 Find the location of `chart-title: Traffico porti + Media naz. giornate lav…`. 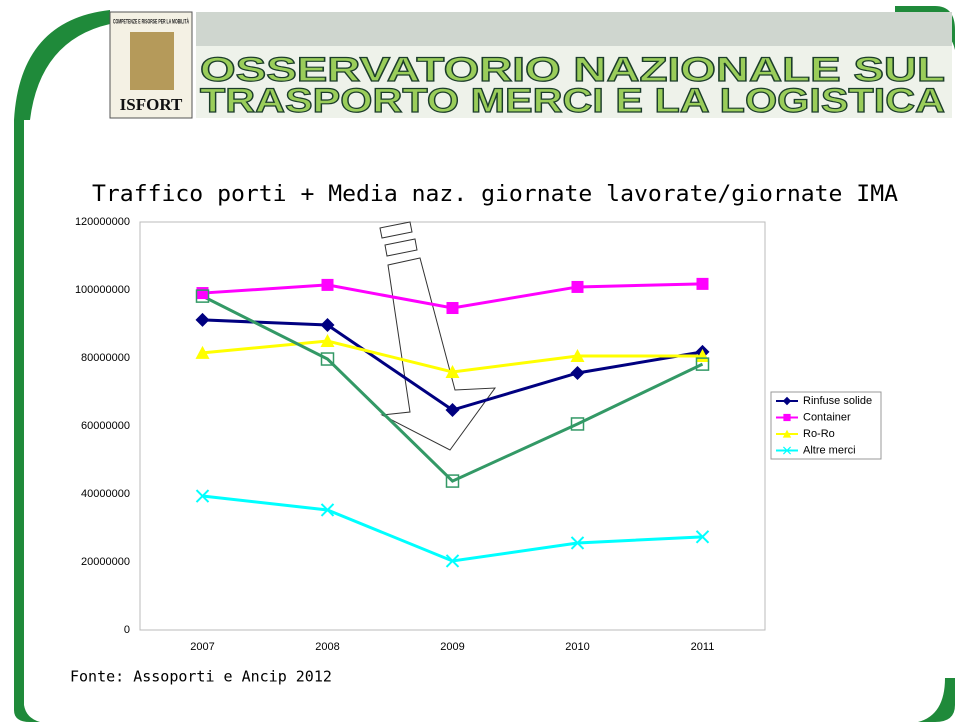

chart-title: Traffico porti + Media naz. giornate lav… is located at coordinates (495, 194).